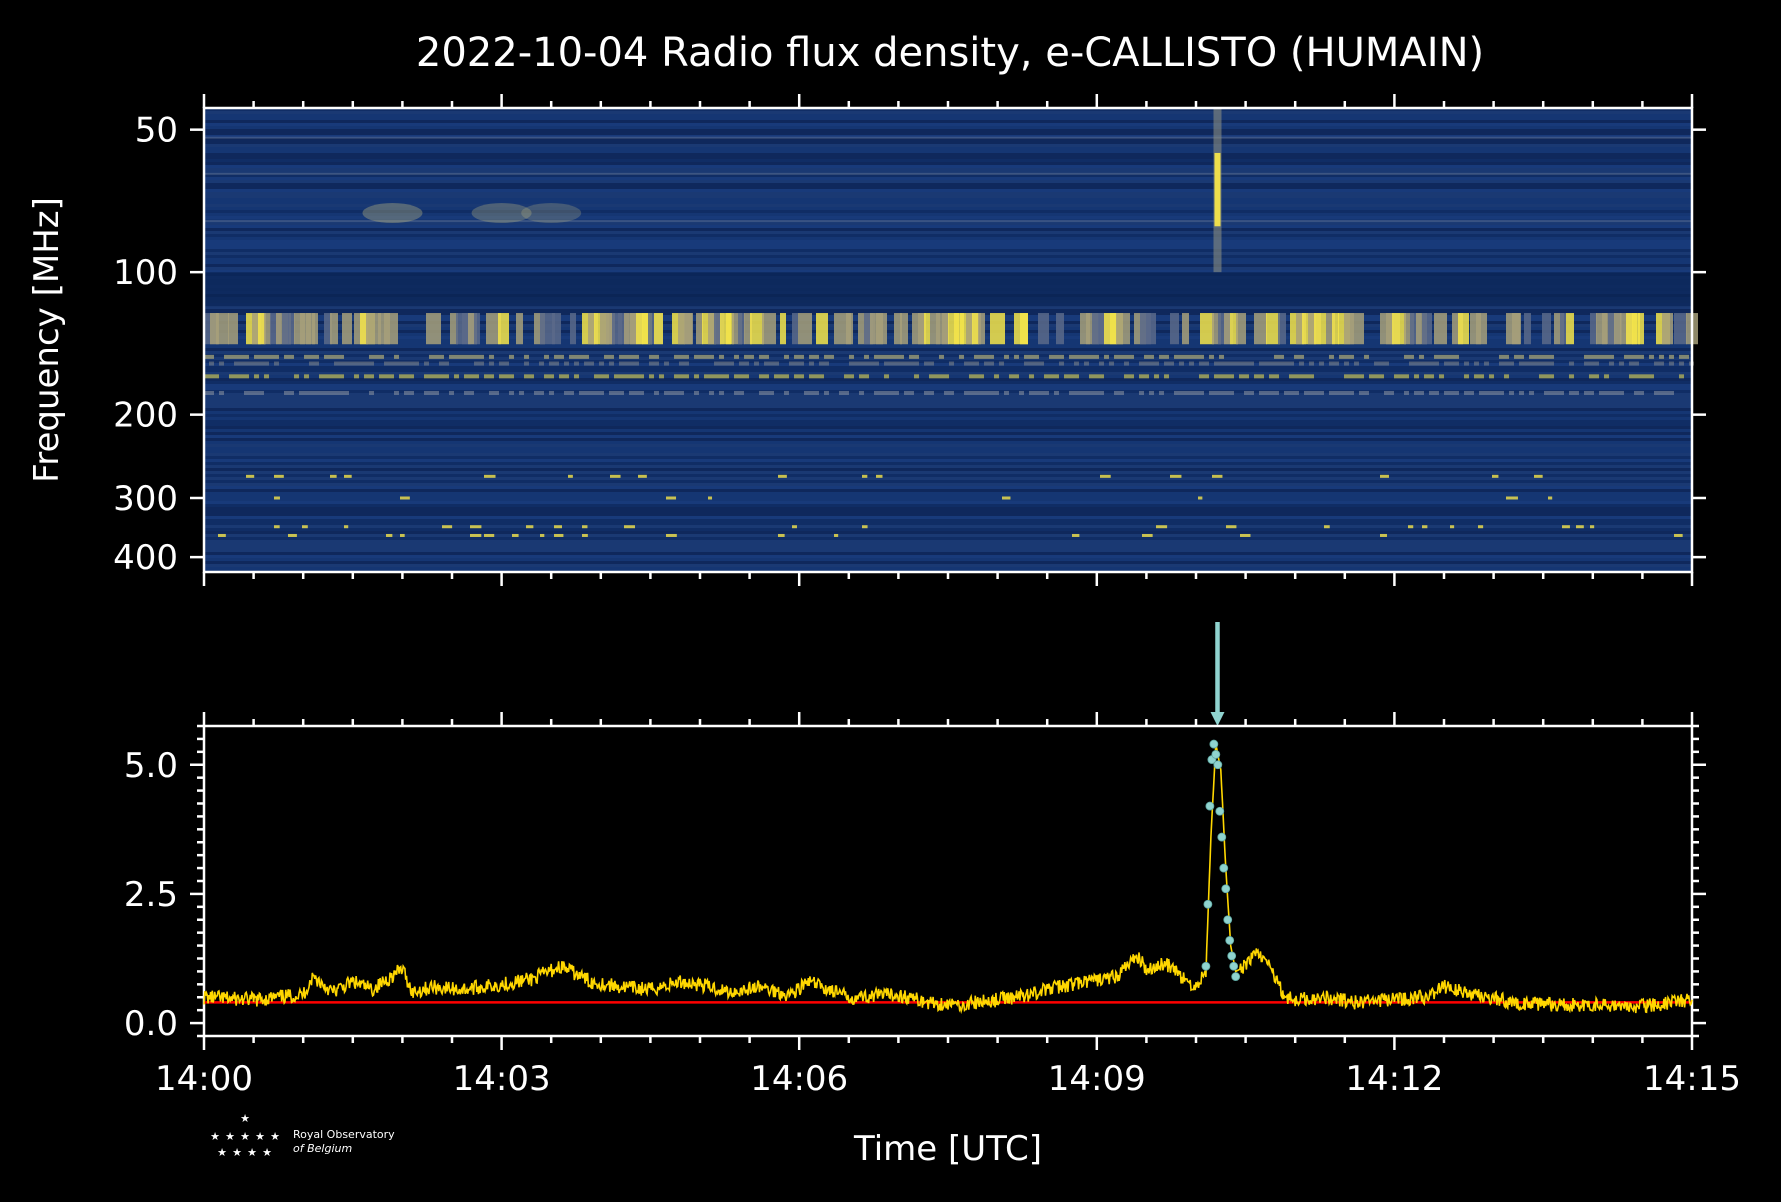 The height and width of the screenshot is (1202, 1781). Describe the element at coordinates (204, 1079) in the screenshot. I see `x-tick-label: 14:00` at that location.